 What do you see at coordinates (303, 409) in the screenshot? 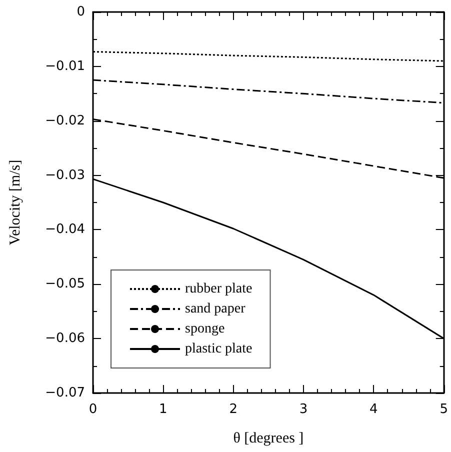
I see `x-tick-label: 3` at bounding box center [303, 409].